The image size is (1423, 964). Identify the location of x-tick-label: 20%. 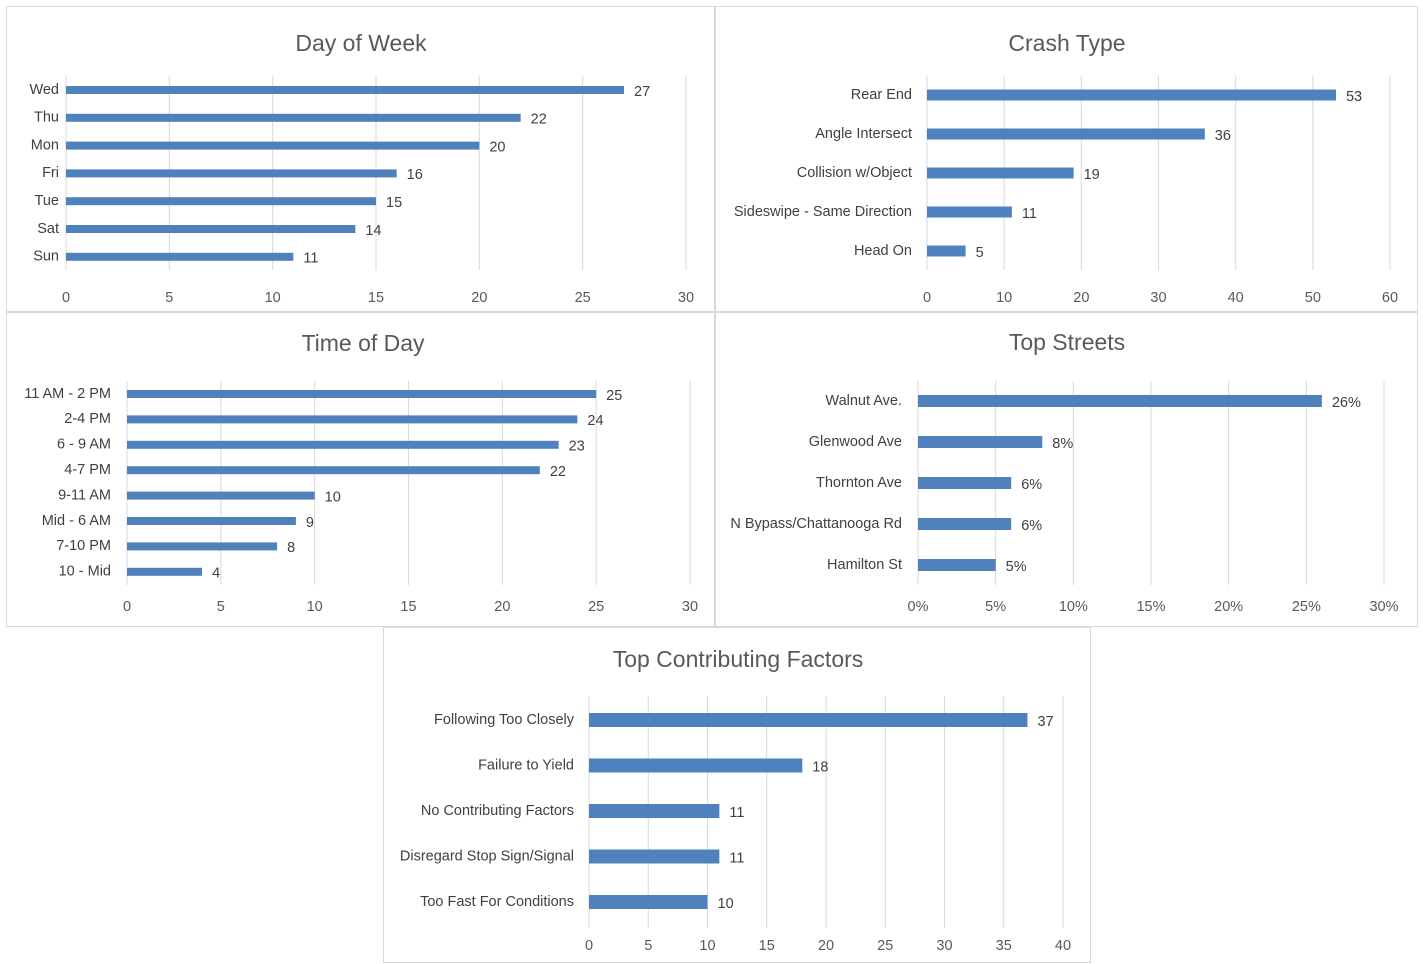
(1228, 607).